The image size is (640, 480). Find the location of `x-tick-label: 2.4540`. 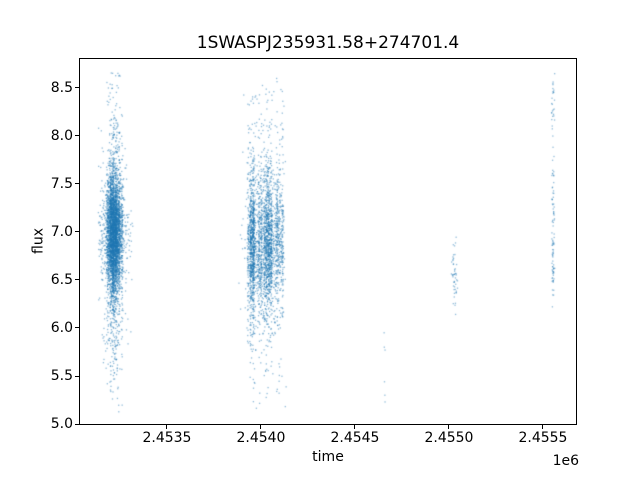

x-tick-label: 2.4540 is located at coordinates (261, 438).